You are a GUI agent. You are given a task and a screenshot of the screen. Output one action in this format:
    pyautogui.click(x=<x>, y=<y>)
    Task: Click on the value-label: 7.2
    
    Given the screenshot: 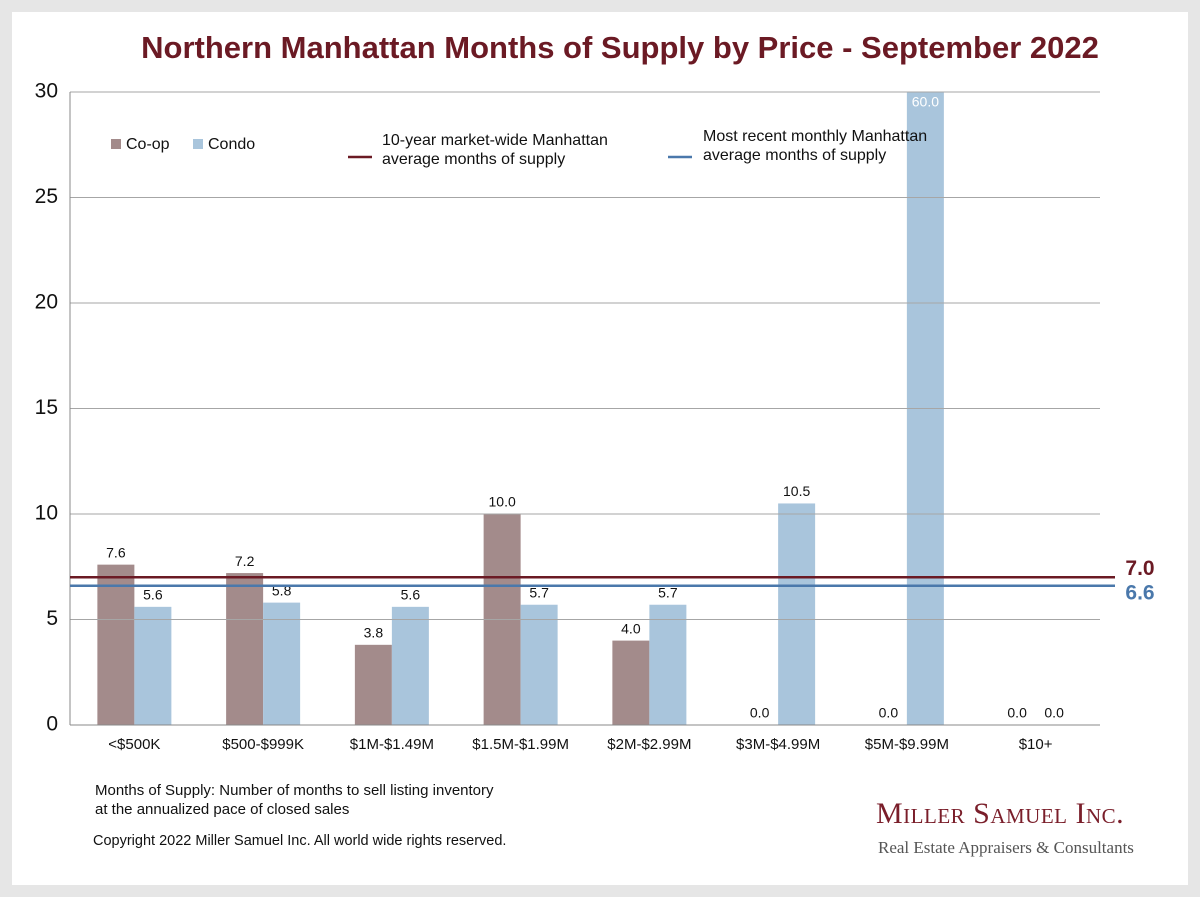 What is the action you would take?
    pyautogui.click(x=245, y=561)
    